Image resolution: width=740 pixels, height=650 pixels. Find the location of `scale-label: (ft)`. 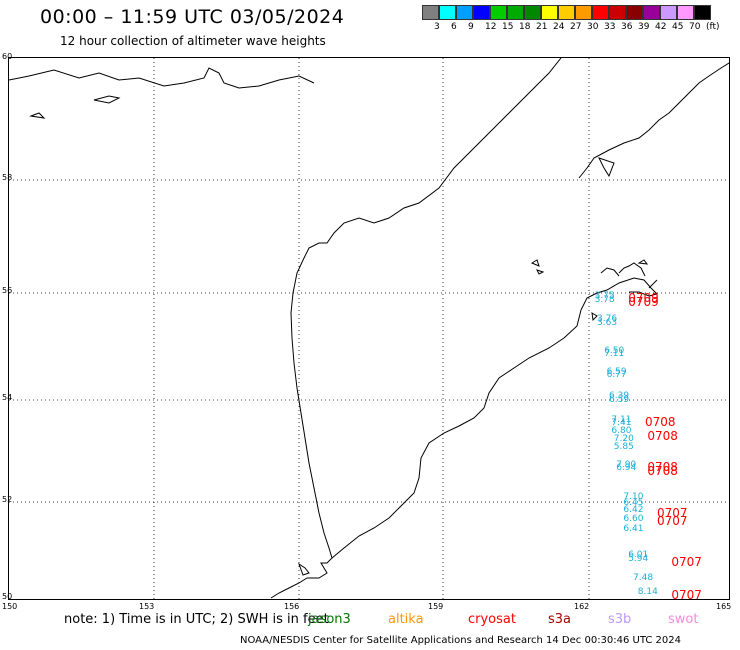

scale-label: (ft) is located at coordinates (713, 27).